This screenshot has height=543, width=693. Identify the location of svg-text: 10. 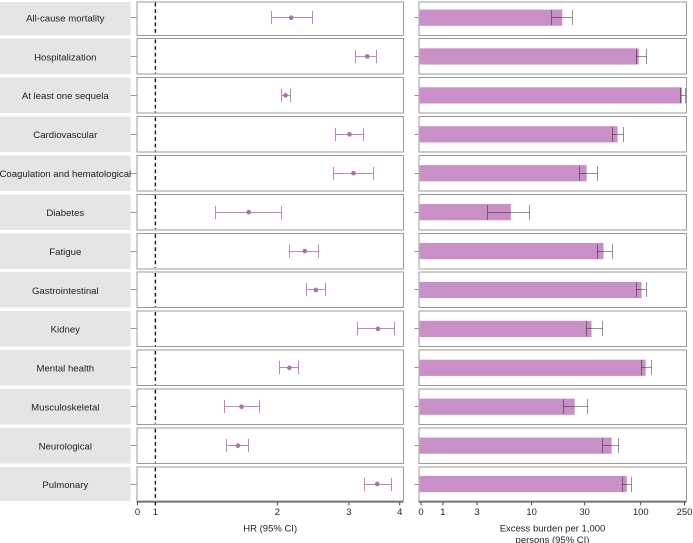
(531, 511).